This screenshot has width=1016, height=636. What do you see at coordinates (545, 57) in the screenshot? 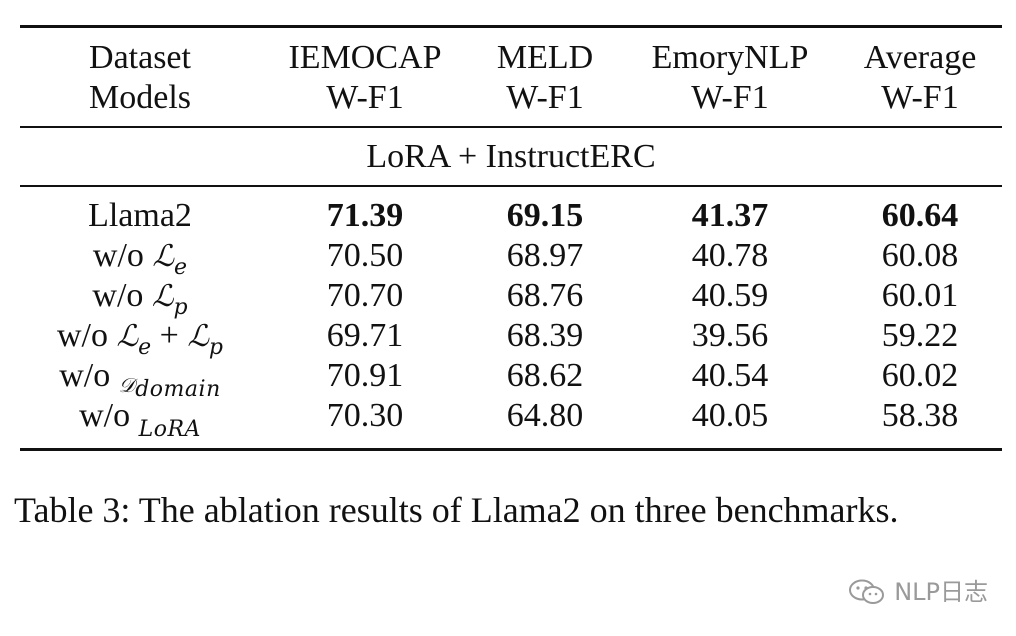
I see `header-meld: MELD` at bounding box center [545, 57].